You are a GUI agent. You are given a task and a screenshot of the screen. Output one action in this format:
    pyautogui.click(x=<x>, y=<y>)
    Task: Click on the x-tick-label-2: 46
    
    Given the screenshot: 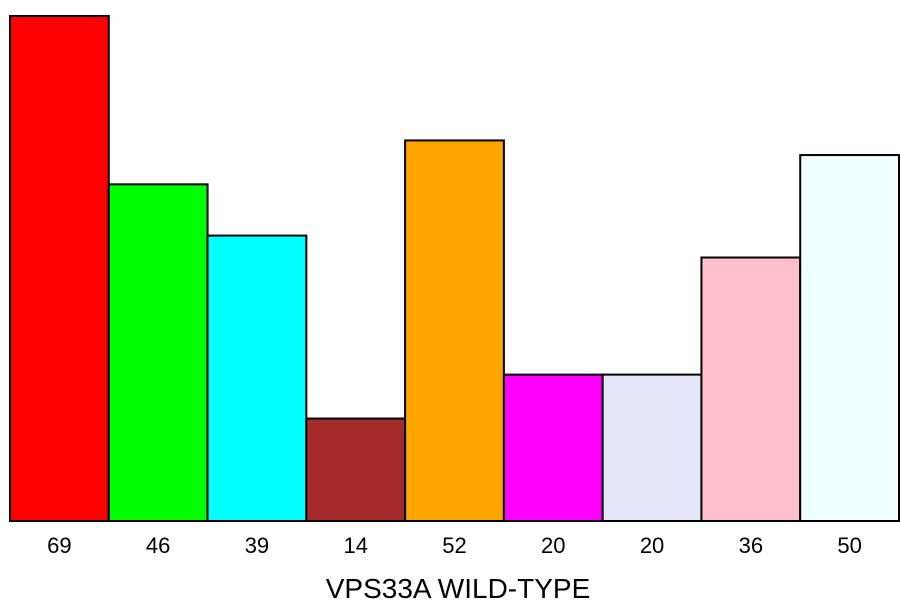 What is the action you would take?
    pyautogui.click(x=158, y=545)
    